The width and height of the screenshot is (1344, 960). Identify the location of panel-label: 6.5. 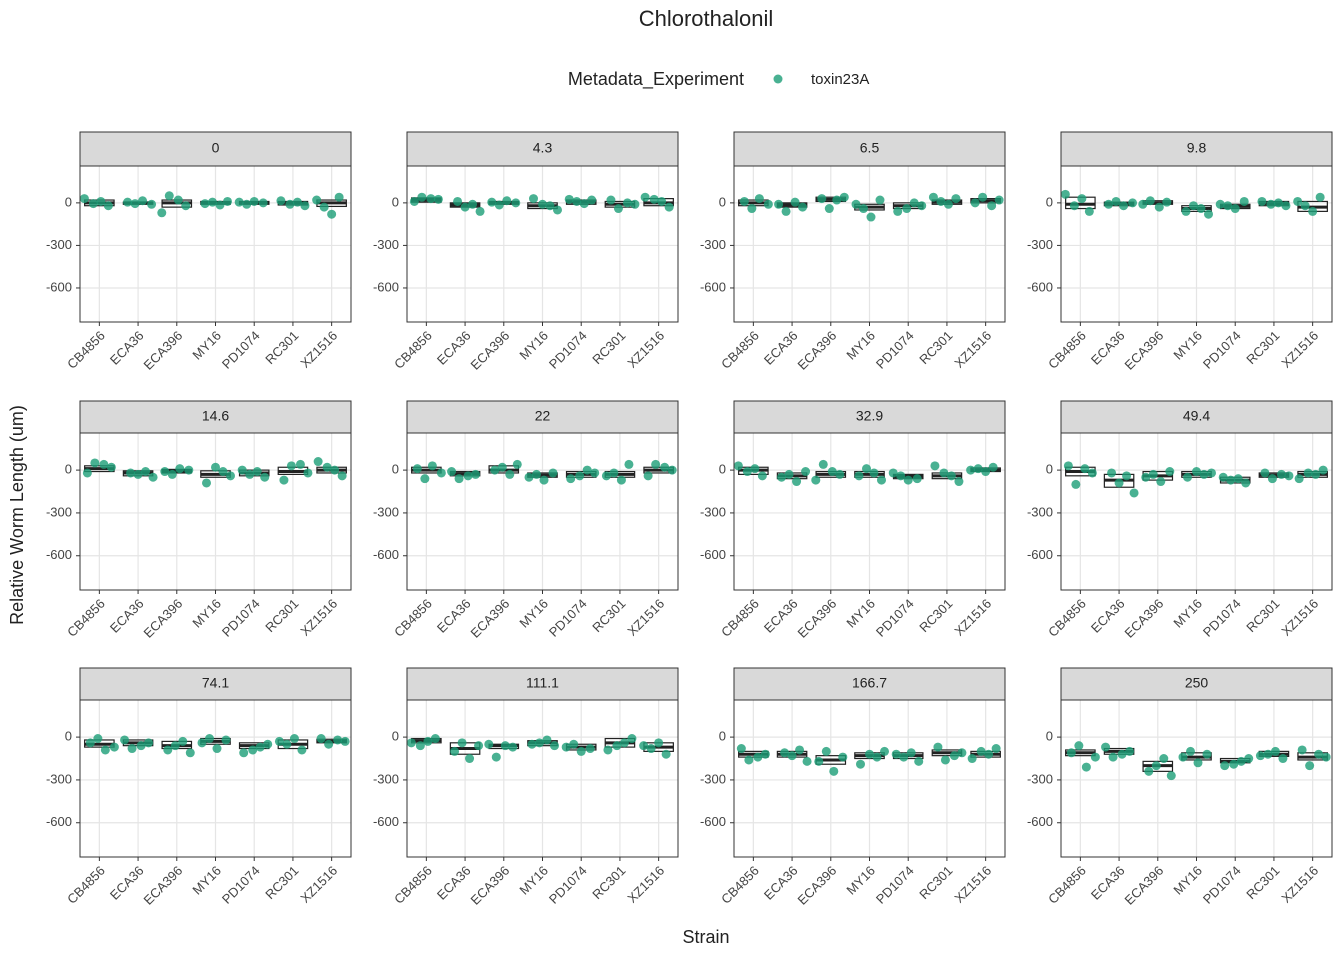
(870, 148).